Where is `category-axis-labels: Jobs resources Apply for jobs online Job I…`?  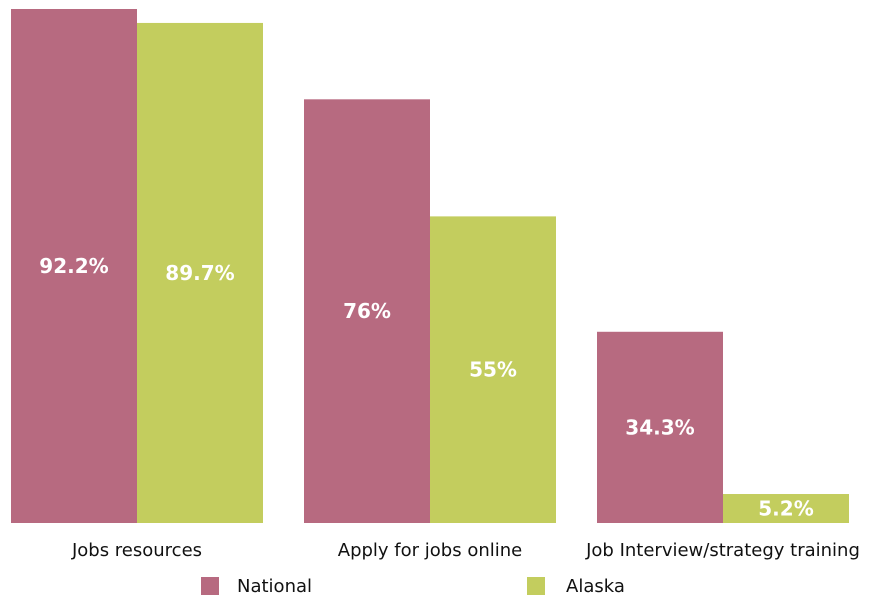 category-axis-labels: Jobs resources Apply for jobs online Job I… is located at coordinates (465, 550).